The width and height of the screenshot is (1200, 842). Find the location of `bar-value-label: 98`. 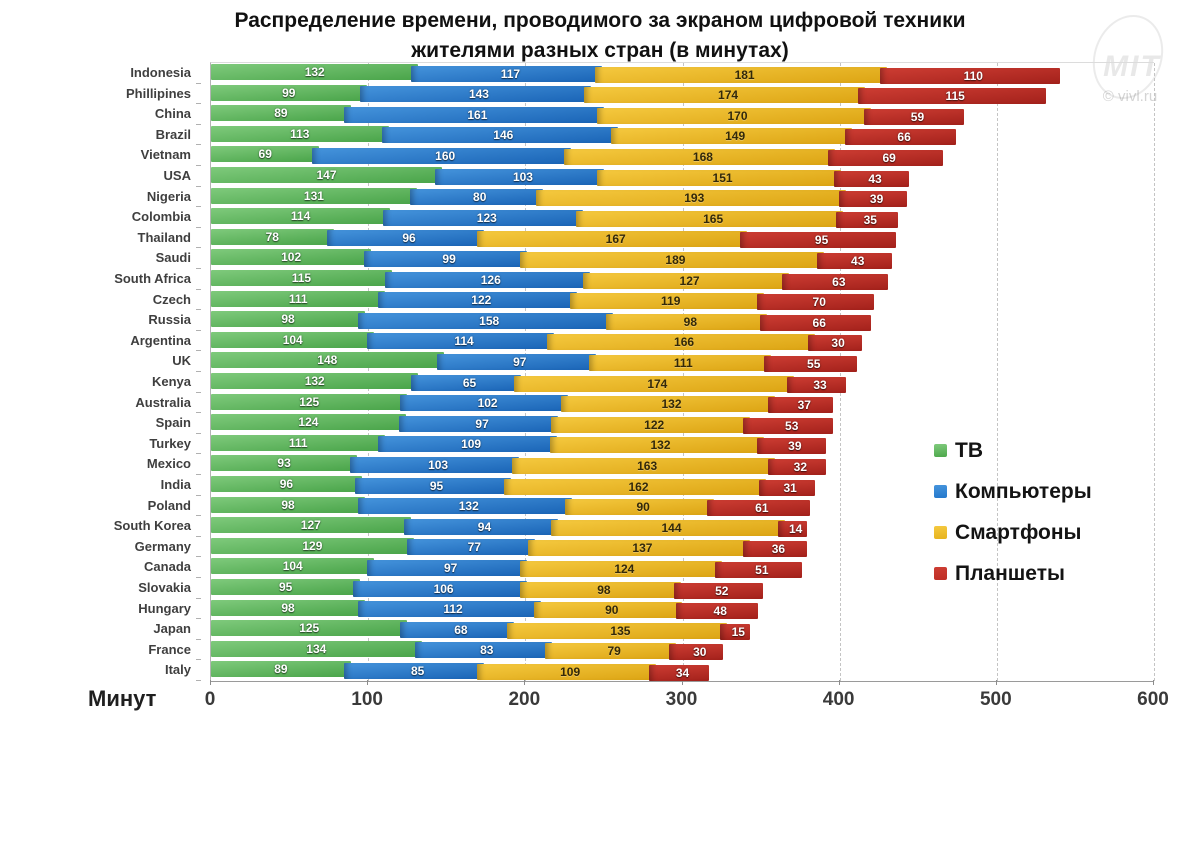

bar-value-label: 98 is located at coordinates (288, 607).